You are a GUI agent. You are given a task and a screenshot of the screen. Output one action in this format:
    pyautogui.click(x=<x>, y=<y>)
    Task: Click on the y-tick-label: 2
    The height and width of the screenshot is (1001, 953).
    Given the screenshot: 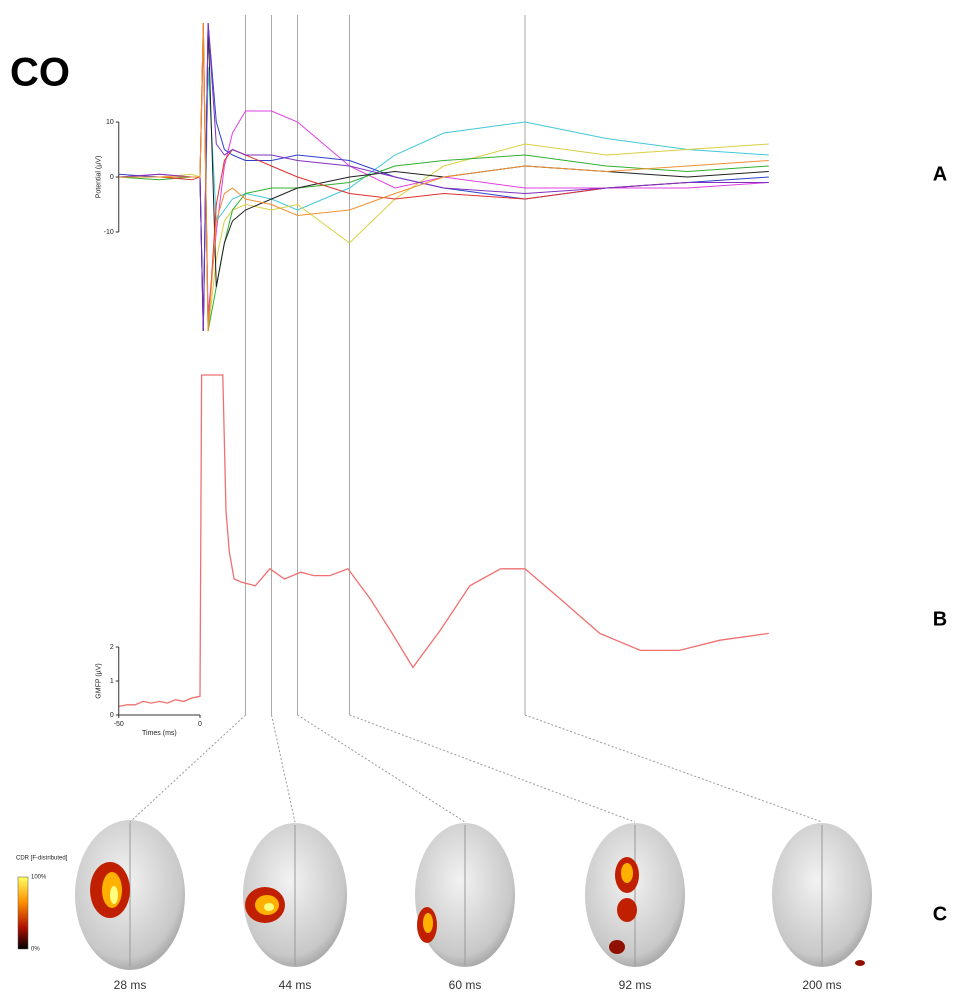 What is the action you would take?
    pyautogui.click(x=112, y=647)
    